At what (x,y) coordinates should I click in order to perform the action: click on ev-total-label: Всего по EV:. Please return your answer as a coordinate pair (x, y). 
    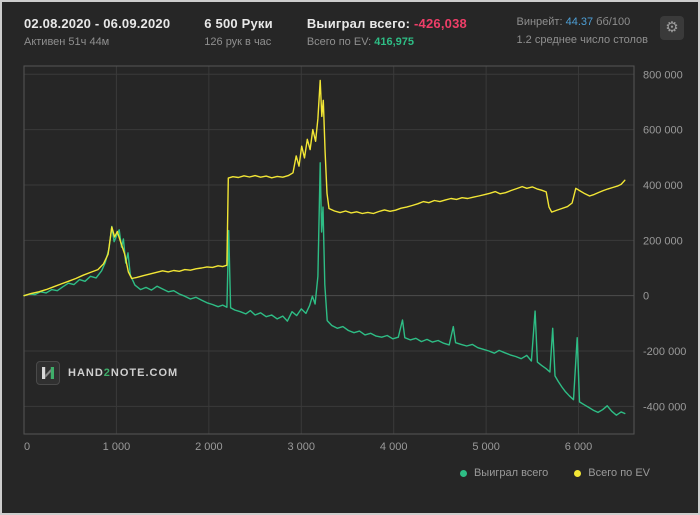
    Looking at the image, I should click on (339, 42).